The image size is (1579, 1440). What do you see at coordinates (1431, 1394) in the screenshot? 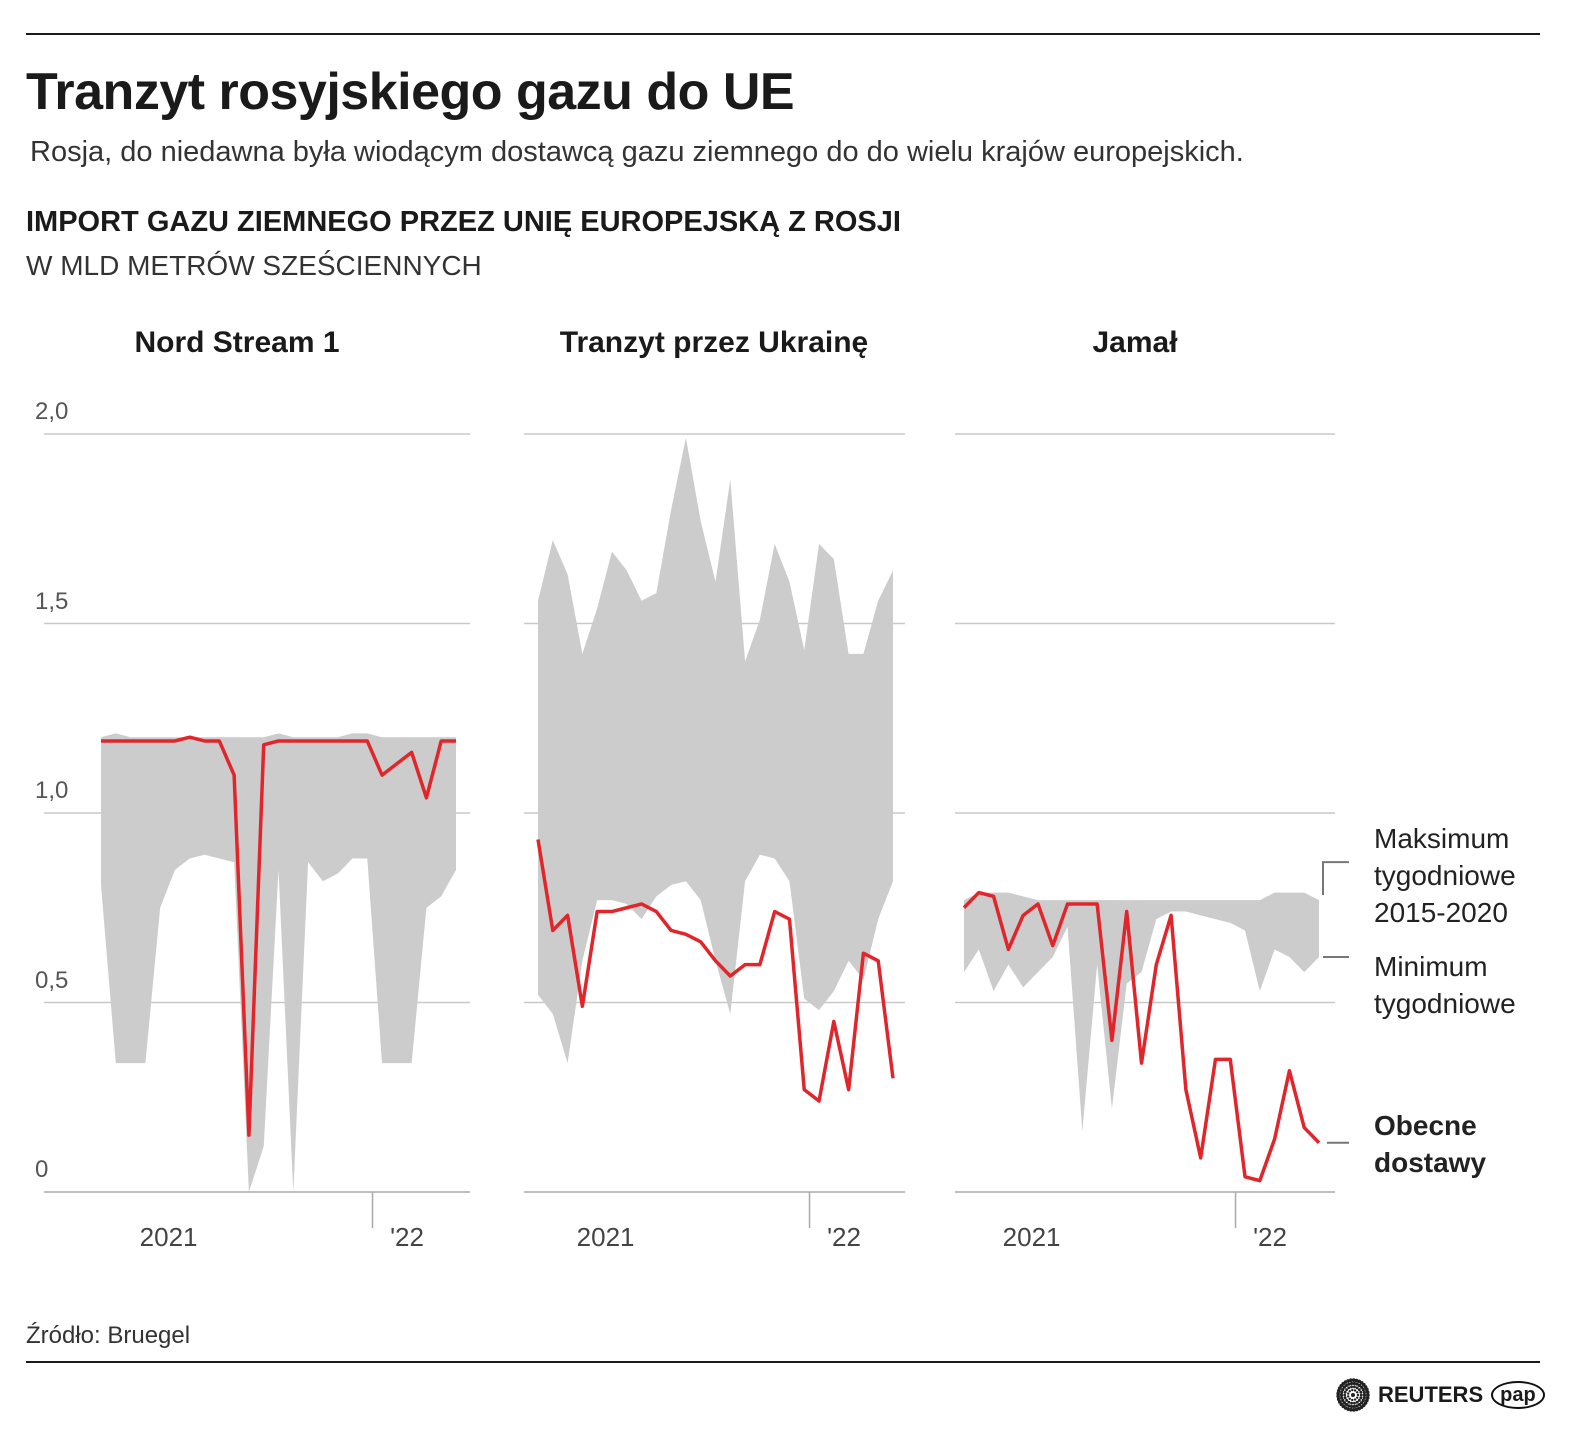
I see `reuters-logo: REUTERS` at bounding box center [1431, 1394].